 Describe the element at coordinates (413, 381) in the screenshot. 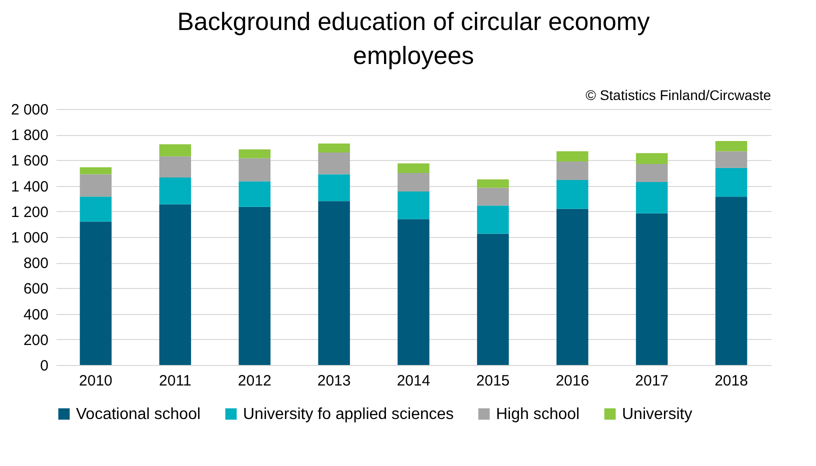

I see `x-tick-label: 2014` at that location.